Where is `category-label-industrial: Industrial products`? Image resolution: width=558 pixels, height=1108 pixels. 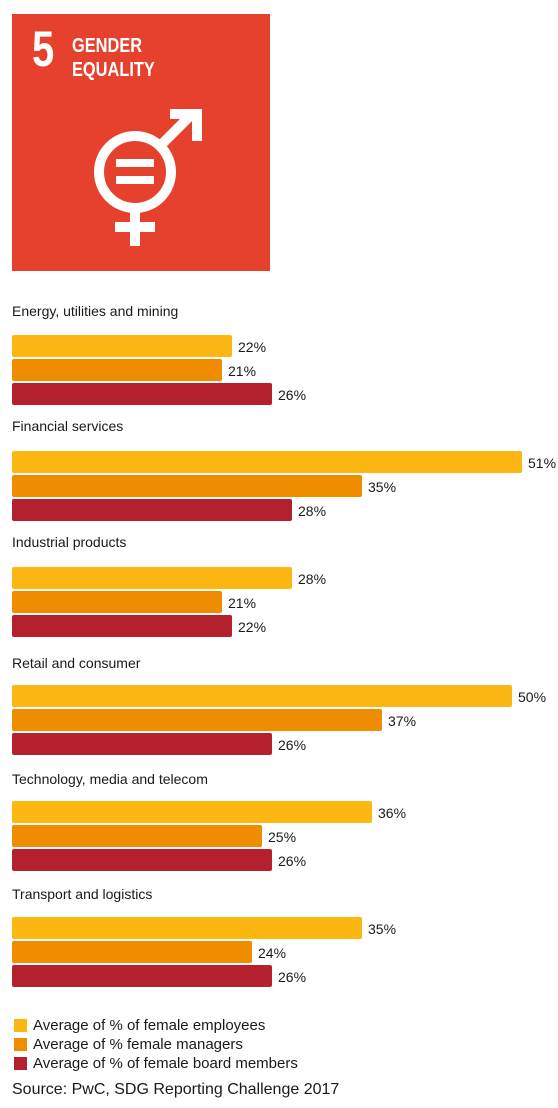 category-label-industrial: Industrial products is located at coordinates (69, 542).